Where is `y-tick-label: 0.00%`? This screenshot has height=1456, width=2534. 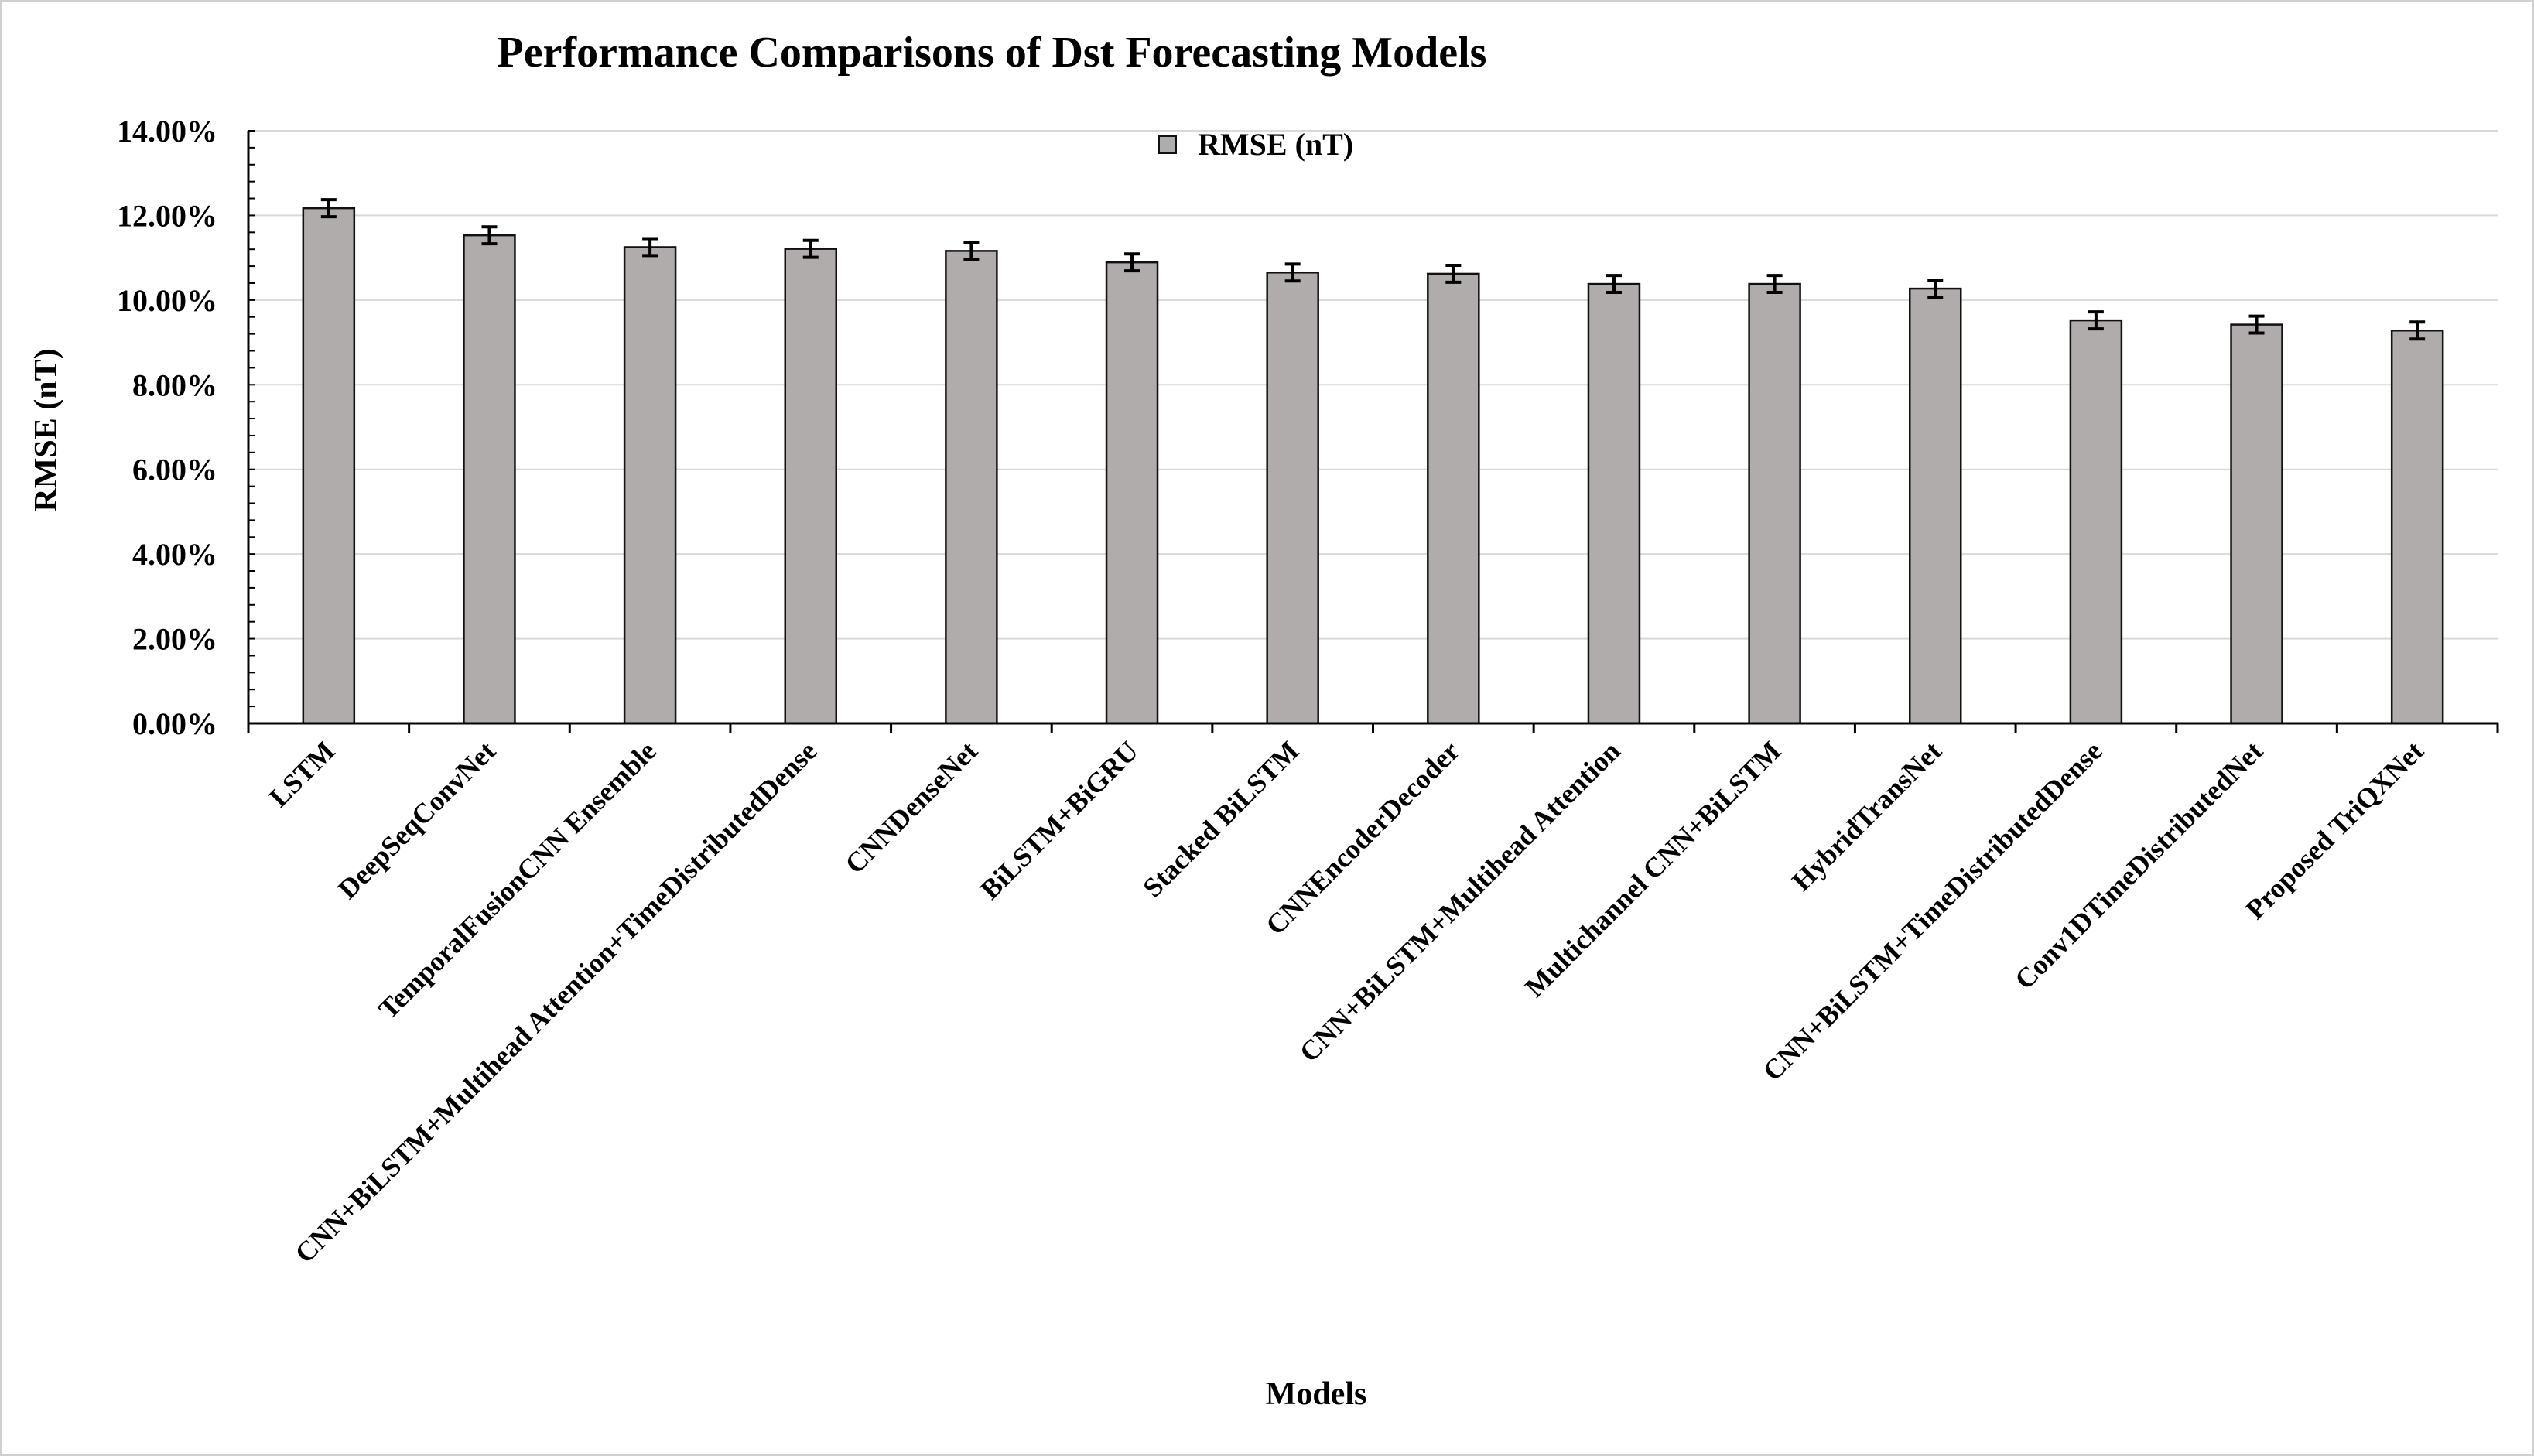
y-tick-label: 0.00% is located at coordinates (174, 724).